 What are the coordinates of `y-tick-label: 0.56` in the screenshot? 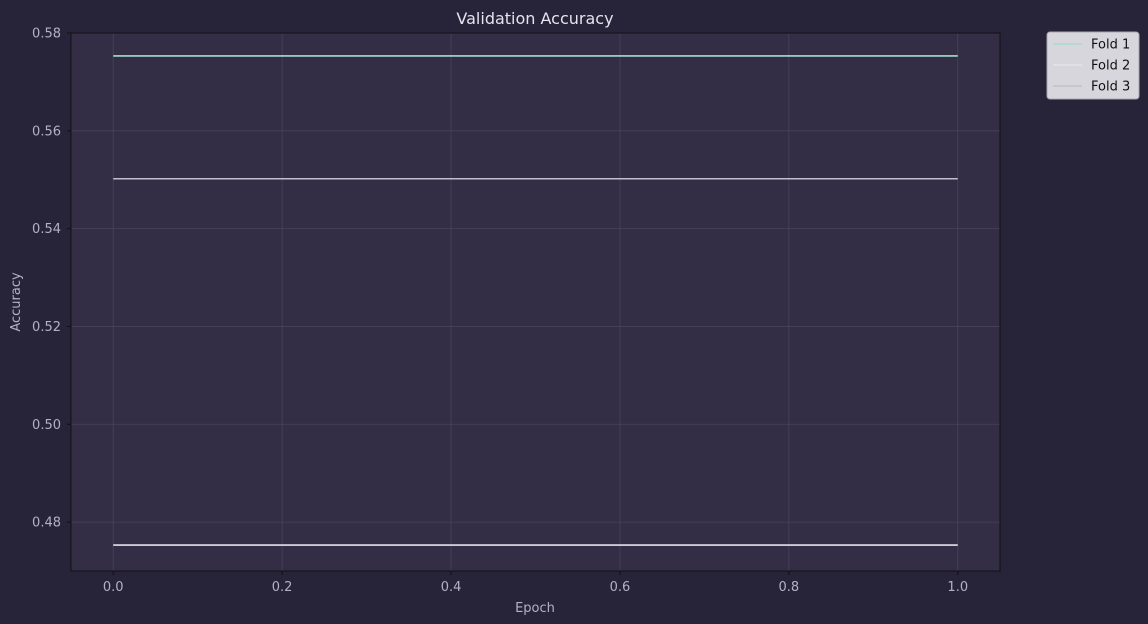 It's located at (46, 131).